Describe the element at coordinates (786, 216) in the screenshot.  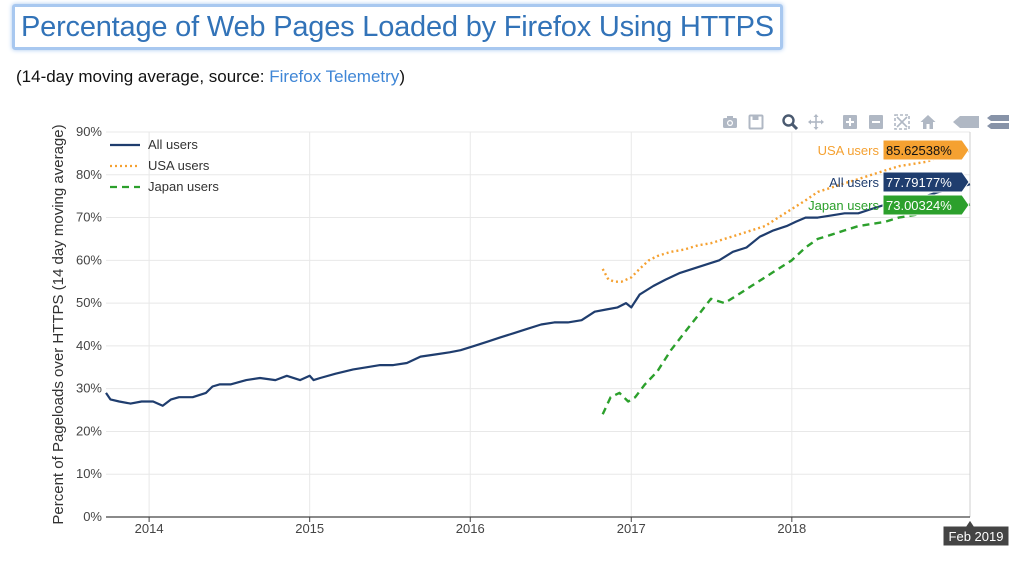
I see `series-line-usa-users` at that location.